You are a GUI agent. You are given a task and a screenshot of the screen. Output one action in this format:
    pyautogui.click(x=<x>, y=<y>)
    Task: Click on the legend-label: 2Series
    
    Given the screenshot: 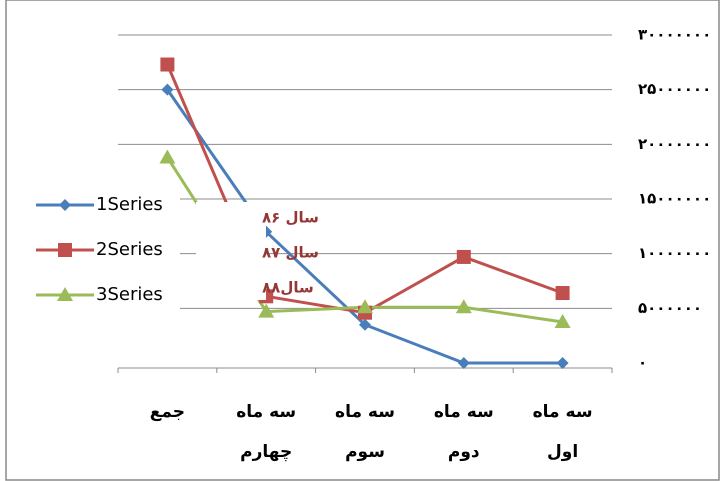 What is the action you would take?
    pyautogui.click(x=129, y=249)
    